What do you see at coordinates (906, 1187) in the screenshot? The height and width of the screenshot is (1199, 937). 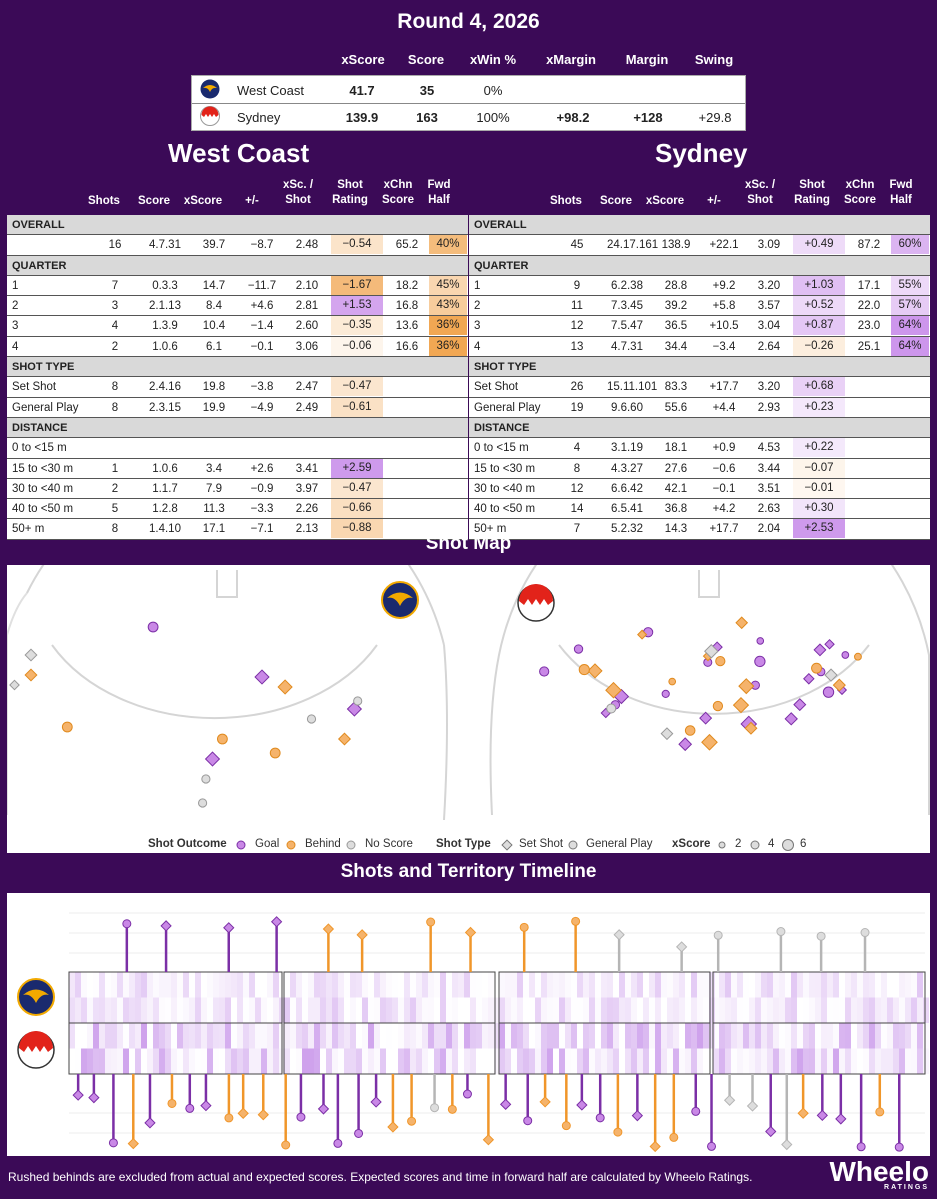 I see `brand-sub: RATINGS` at bounding box center [906, 1187].